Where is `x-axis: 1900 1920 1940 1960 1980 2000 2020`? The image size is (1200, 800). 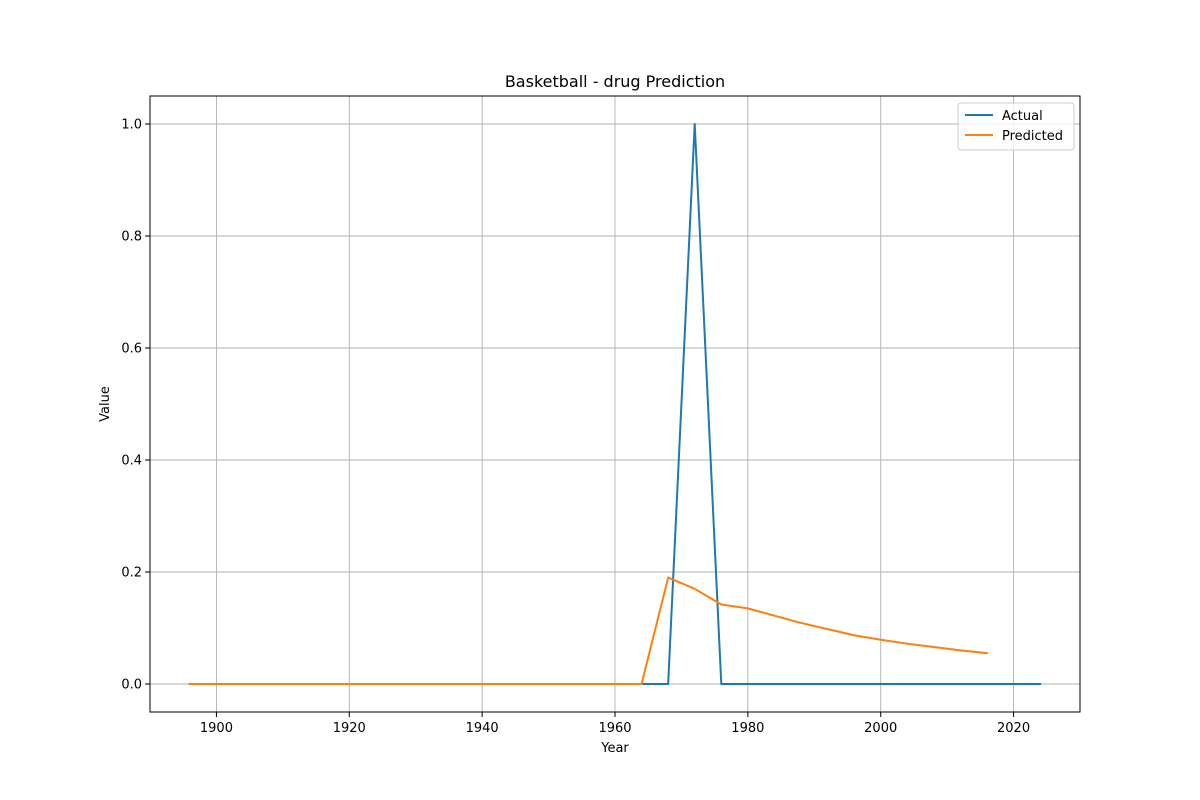
x-axis: 1900 1920 1940 1960 1980 2000 2020 is located at coordinates (615, 724).